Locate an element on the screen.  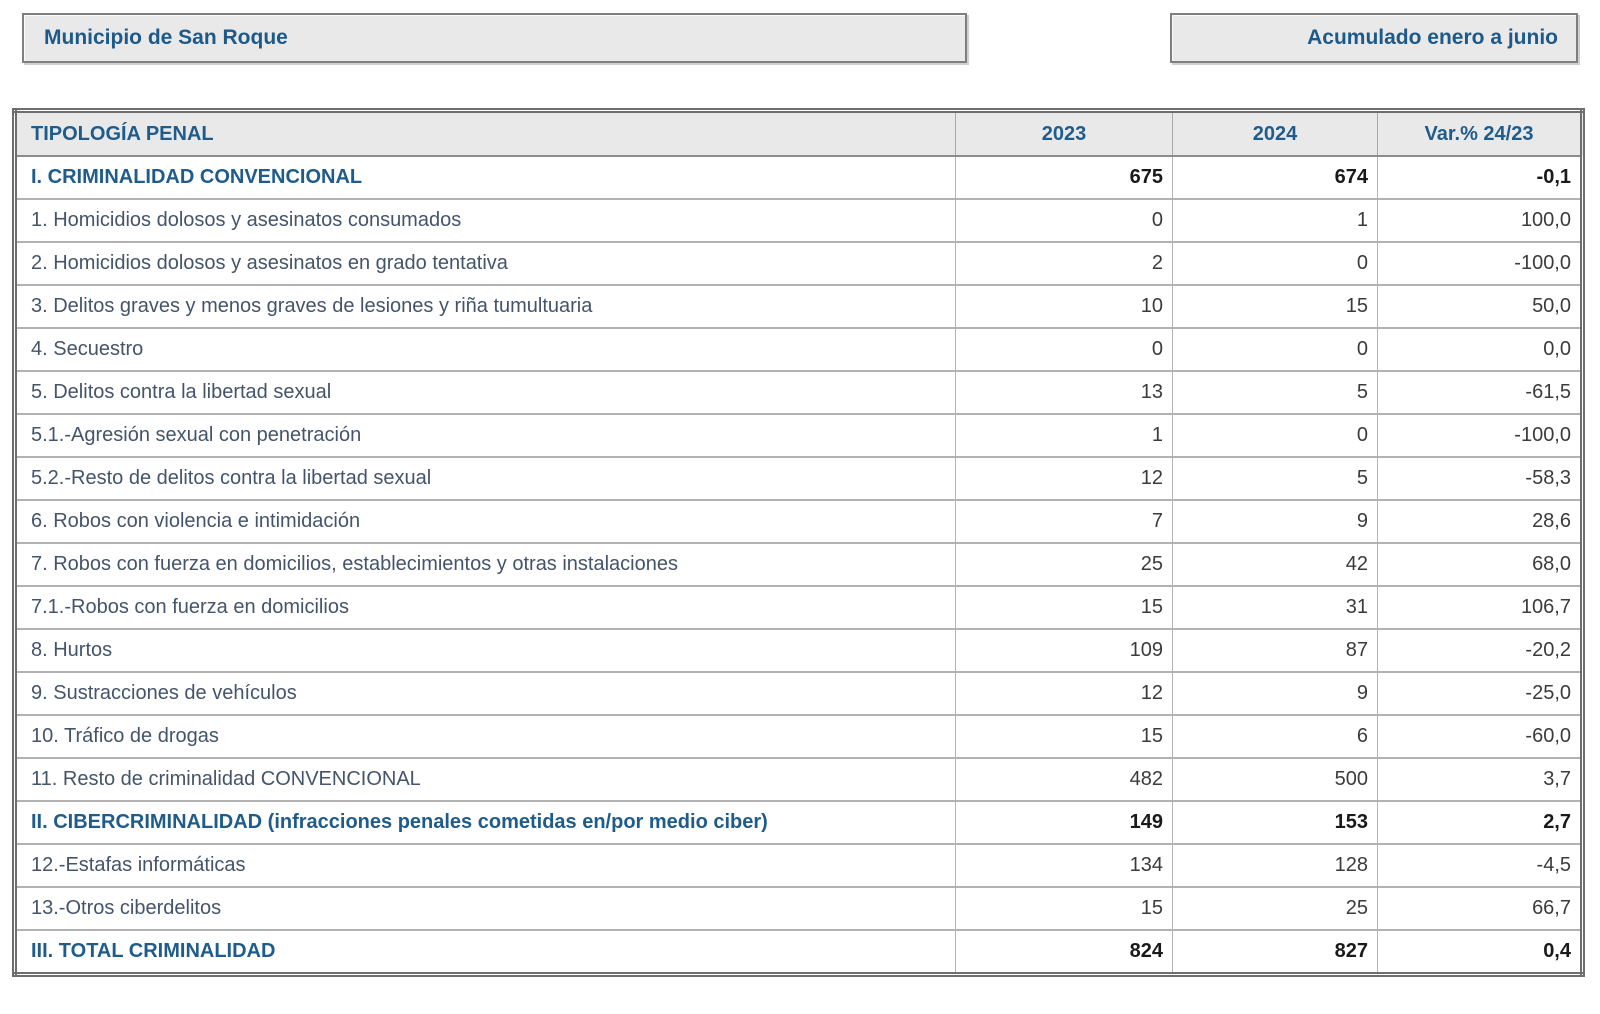
value-variation: 100,0 is located at coordinates (1480, 220).